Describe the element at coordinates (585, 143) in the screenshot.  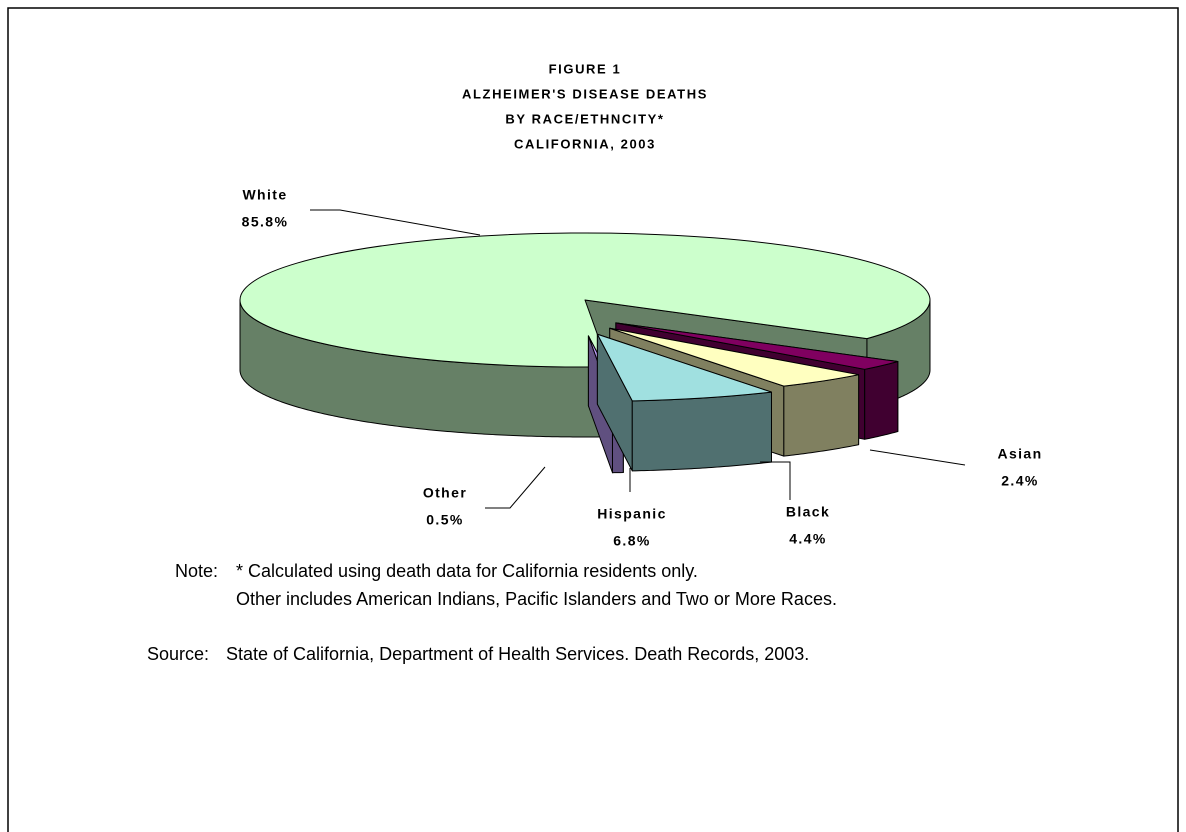
I see `chart-title: CALIFORNIA, 2003` at that location.